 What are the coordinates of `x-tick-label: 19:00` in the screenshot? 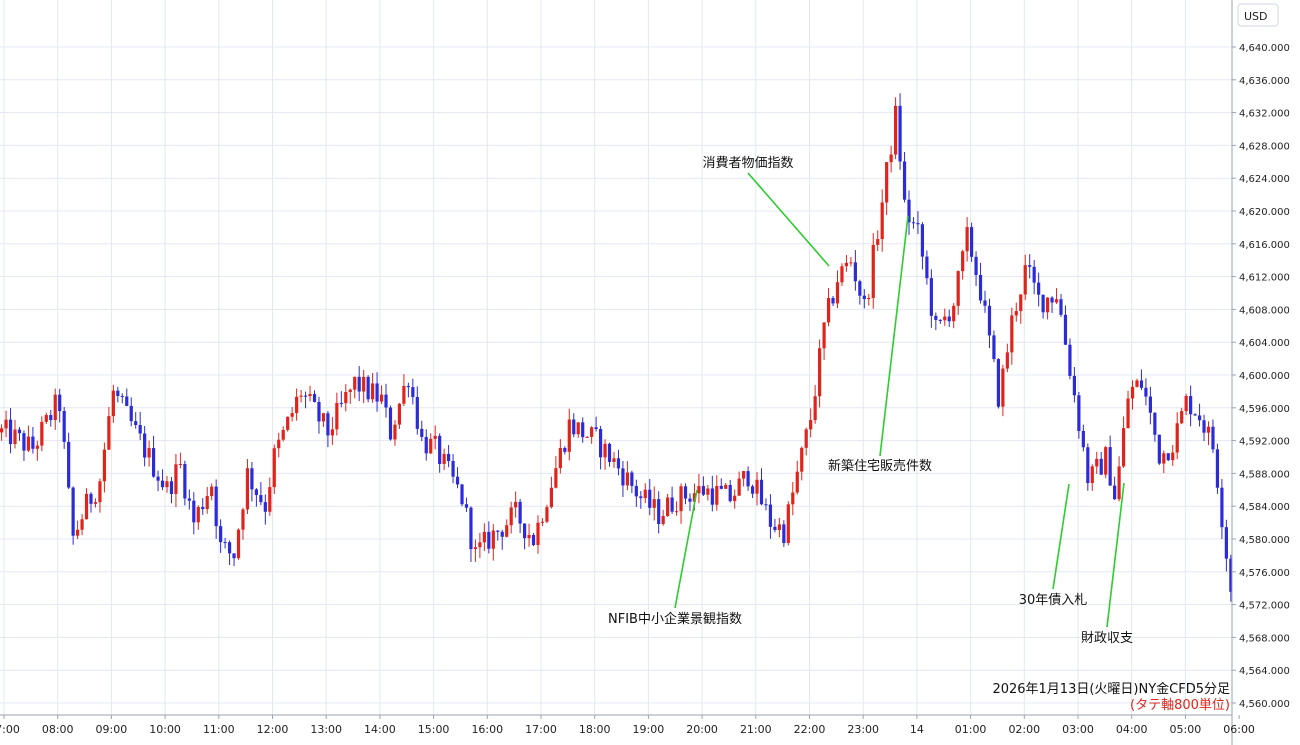 It's located at (649, 729).